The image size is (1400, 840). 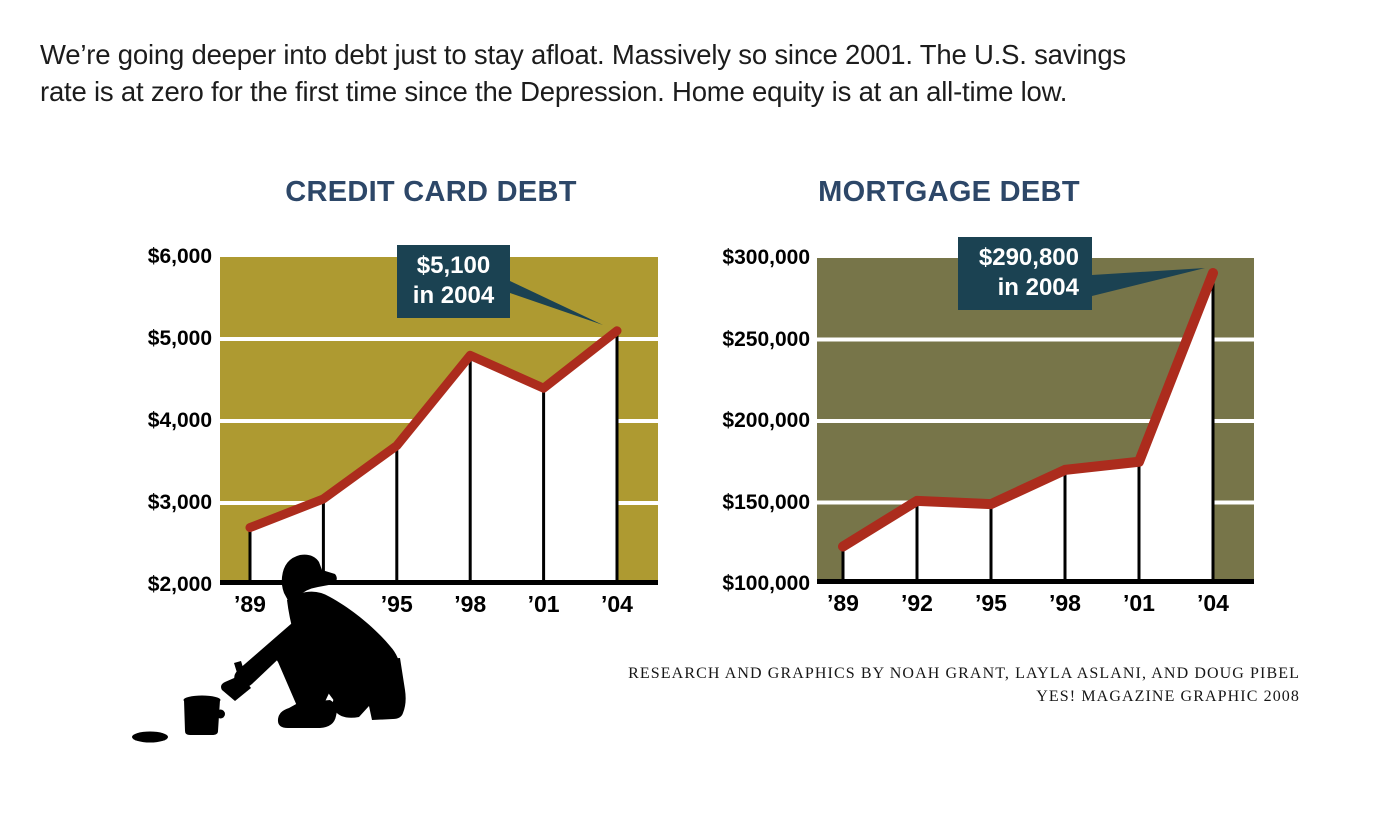 What do you see at coordinates (1168, 696) in the screenshot?
I see `attribution-line-2: YES! MAGAZINE GRAPHIC 2008` at bounding box center [1168, 696].